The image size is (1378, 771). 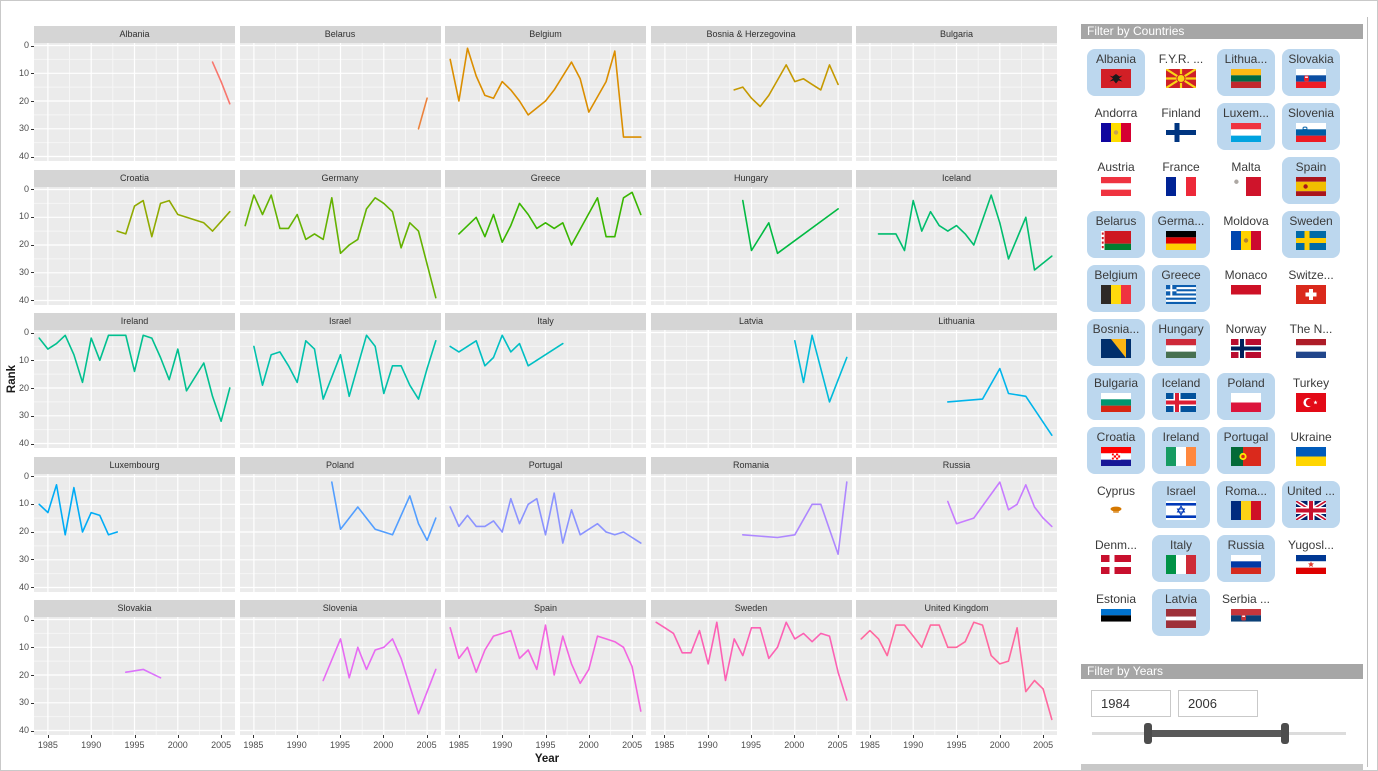 I want to click on country-filter-malta: Malta, so click(x=1246, y=180).